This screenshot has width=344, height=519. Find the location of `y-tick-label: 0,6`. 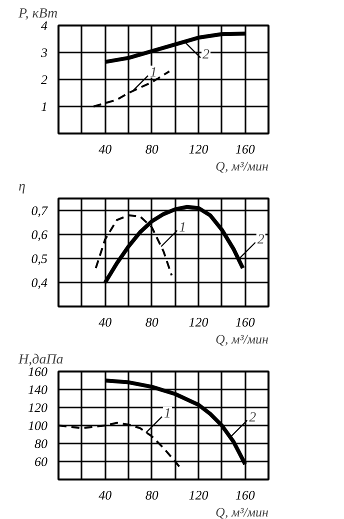

y-tick-label: 0,6 is located at coordinates (39, 234).